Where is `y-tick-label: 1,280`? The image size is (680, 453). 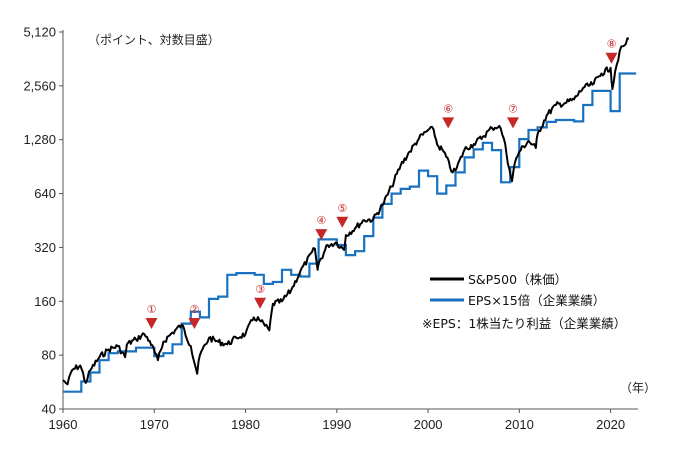
y-tick-label: 1,280 is located at coordinates (39, 139).